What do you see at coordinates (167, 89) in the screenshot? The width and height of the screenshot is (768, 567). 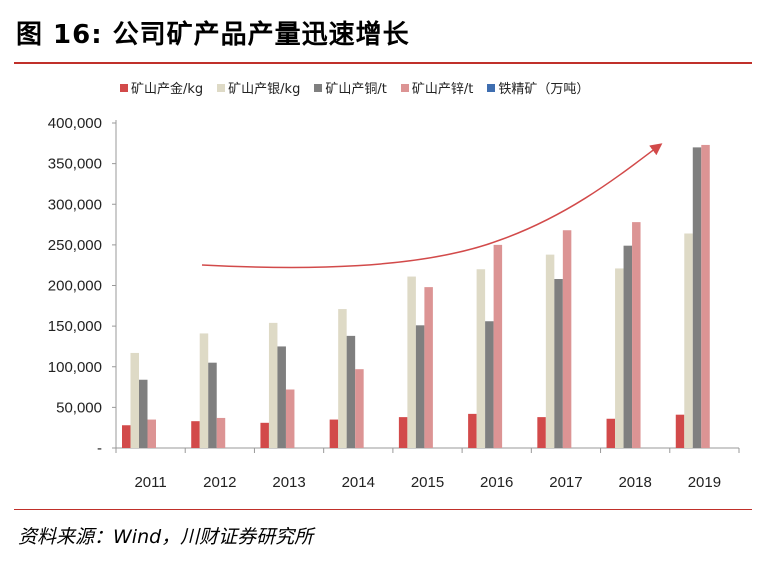 I see `legend-label: 矿山产金/kg` at bounding box center [167, 89].